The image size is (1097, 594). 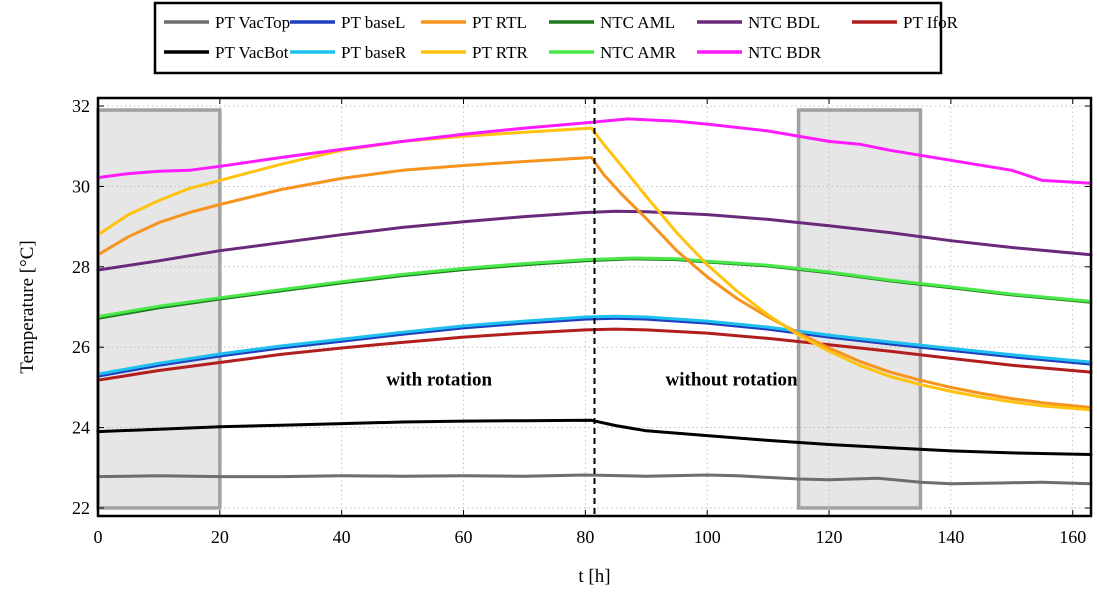 What do you see at coordinates (594, 151) in the screenshot?
I see `series-line-ntc-bdr` at bounding box center [594, 151].